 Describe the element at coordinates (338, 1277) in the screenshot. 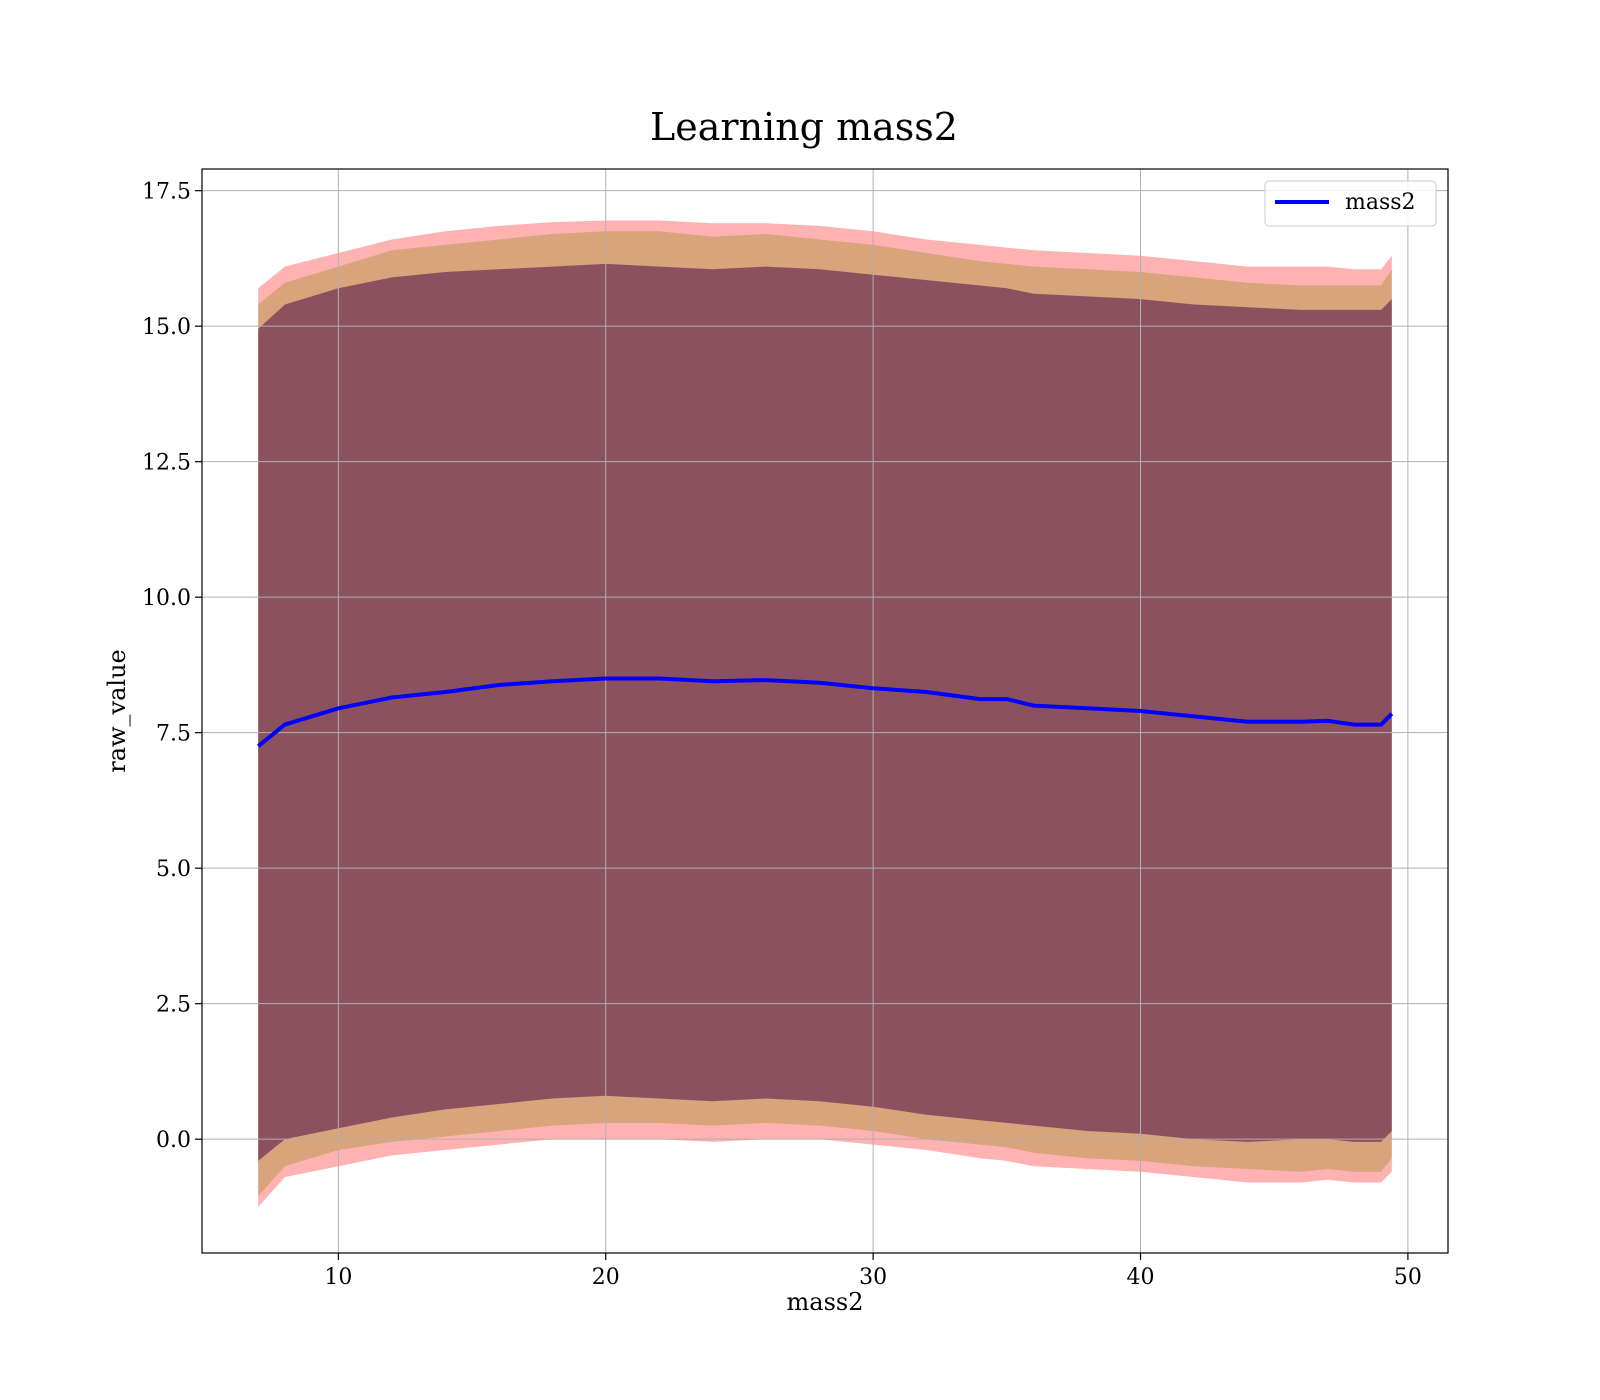

I see `x-tick-label: 10` at that location.